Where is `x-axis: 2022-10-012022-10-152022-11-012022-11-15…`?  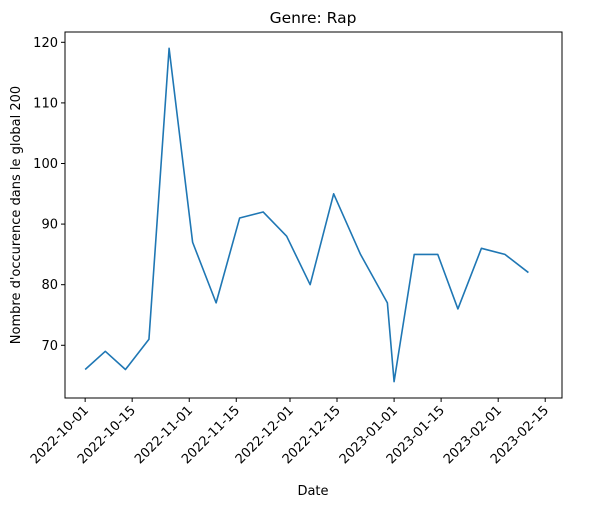 x-axis: 2022-10-012022-10-152022-11-012022-11-15… is located at coordinates (290, 432).